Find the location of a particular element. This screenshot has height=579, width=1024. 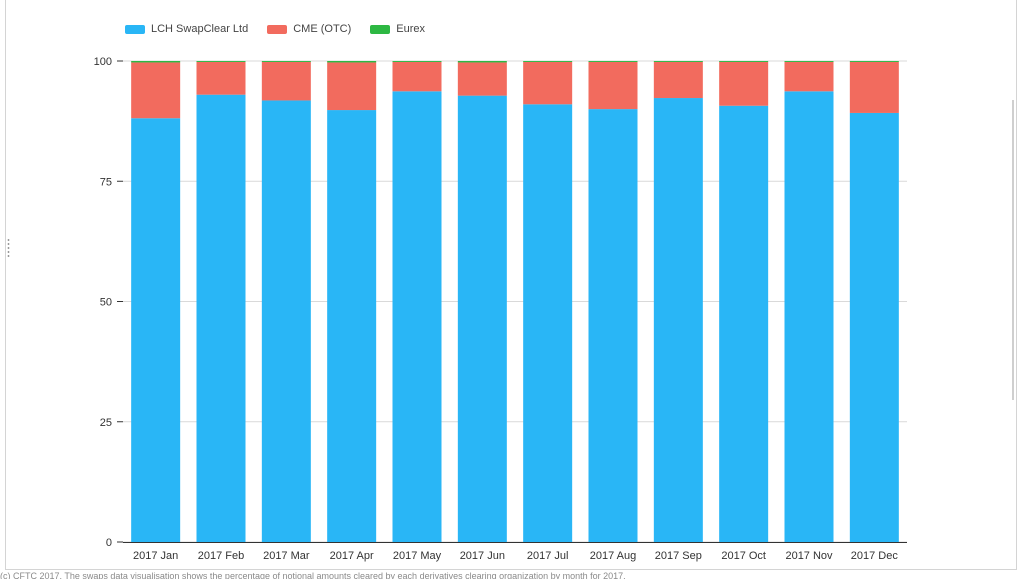

legend-item-cme: CME (OTC) is located at coordinates (309, 29).